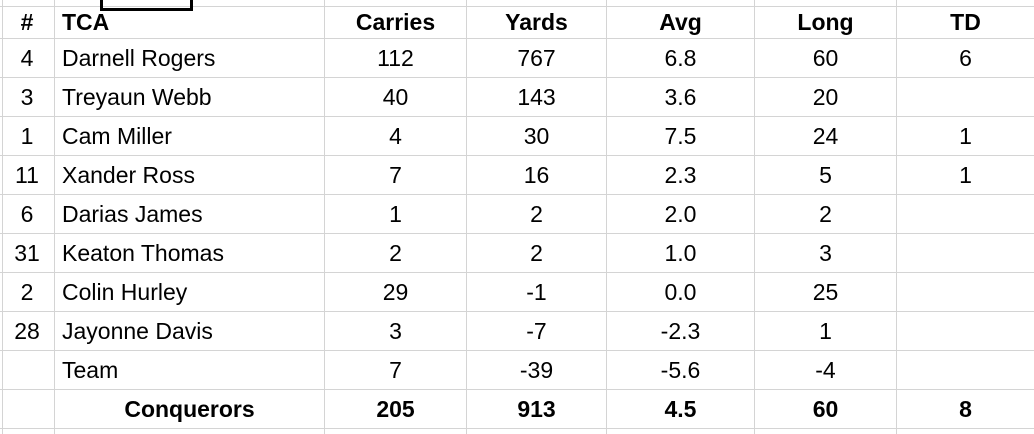  Describe the element at coordinates (826, 409) in the screenshot. I see `totals-cell-long: 60` at that location.